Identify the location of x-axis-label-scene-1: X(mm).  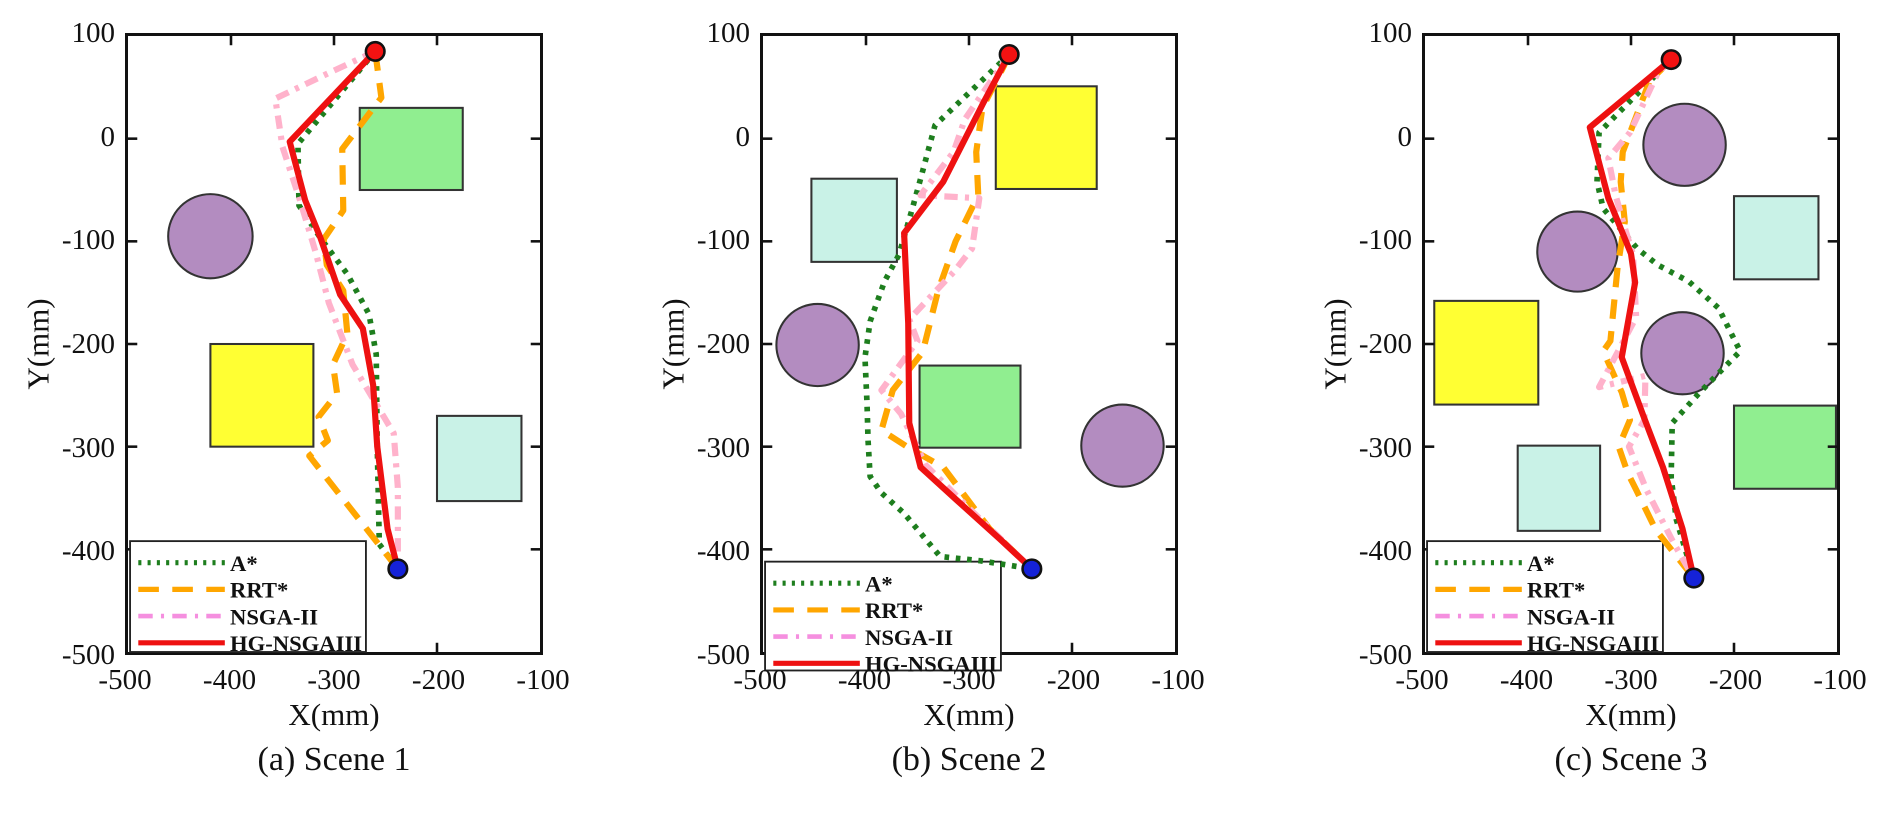
(334, 714).